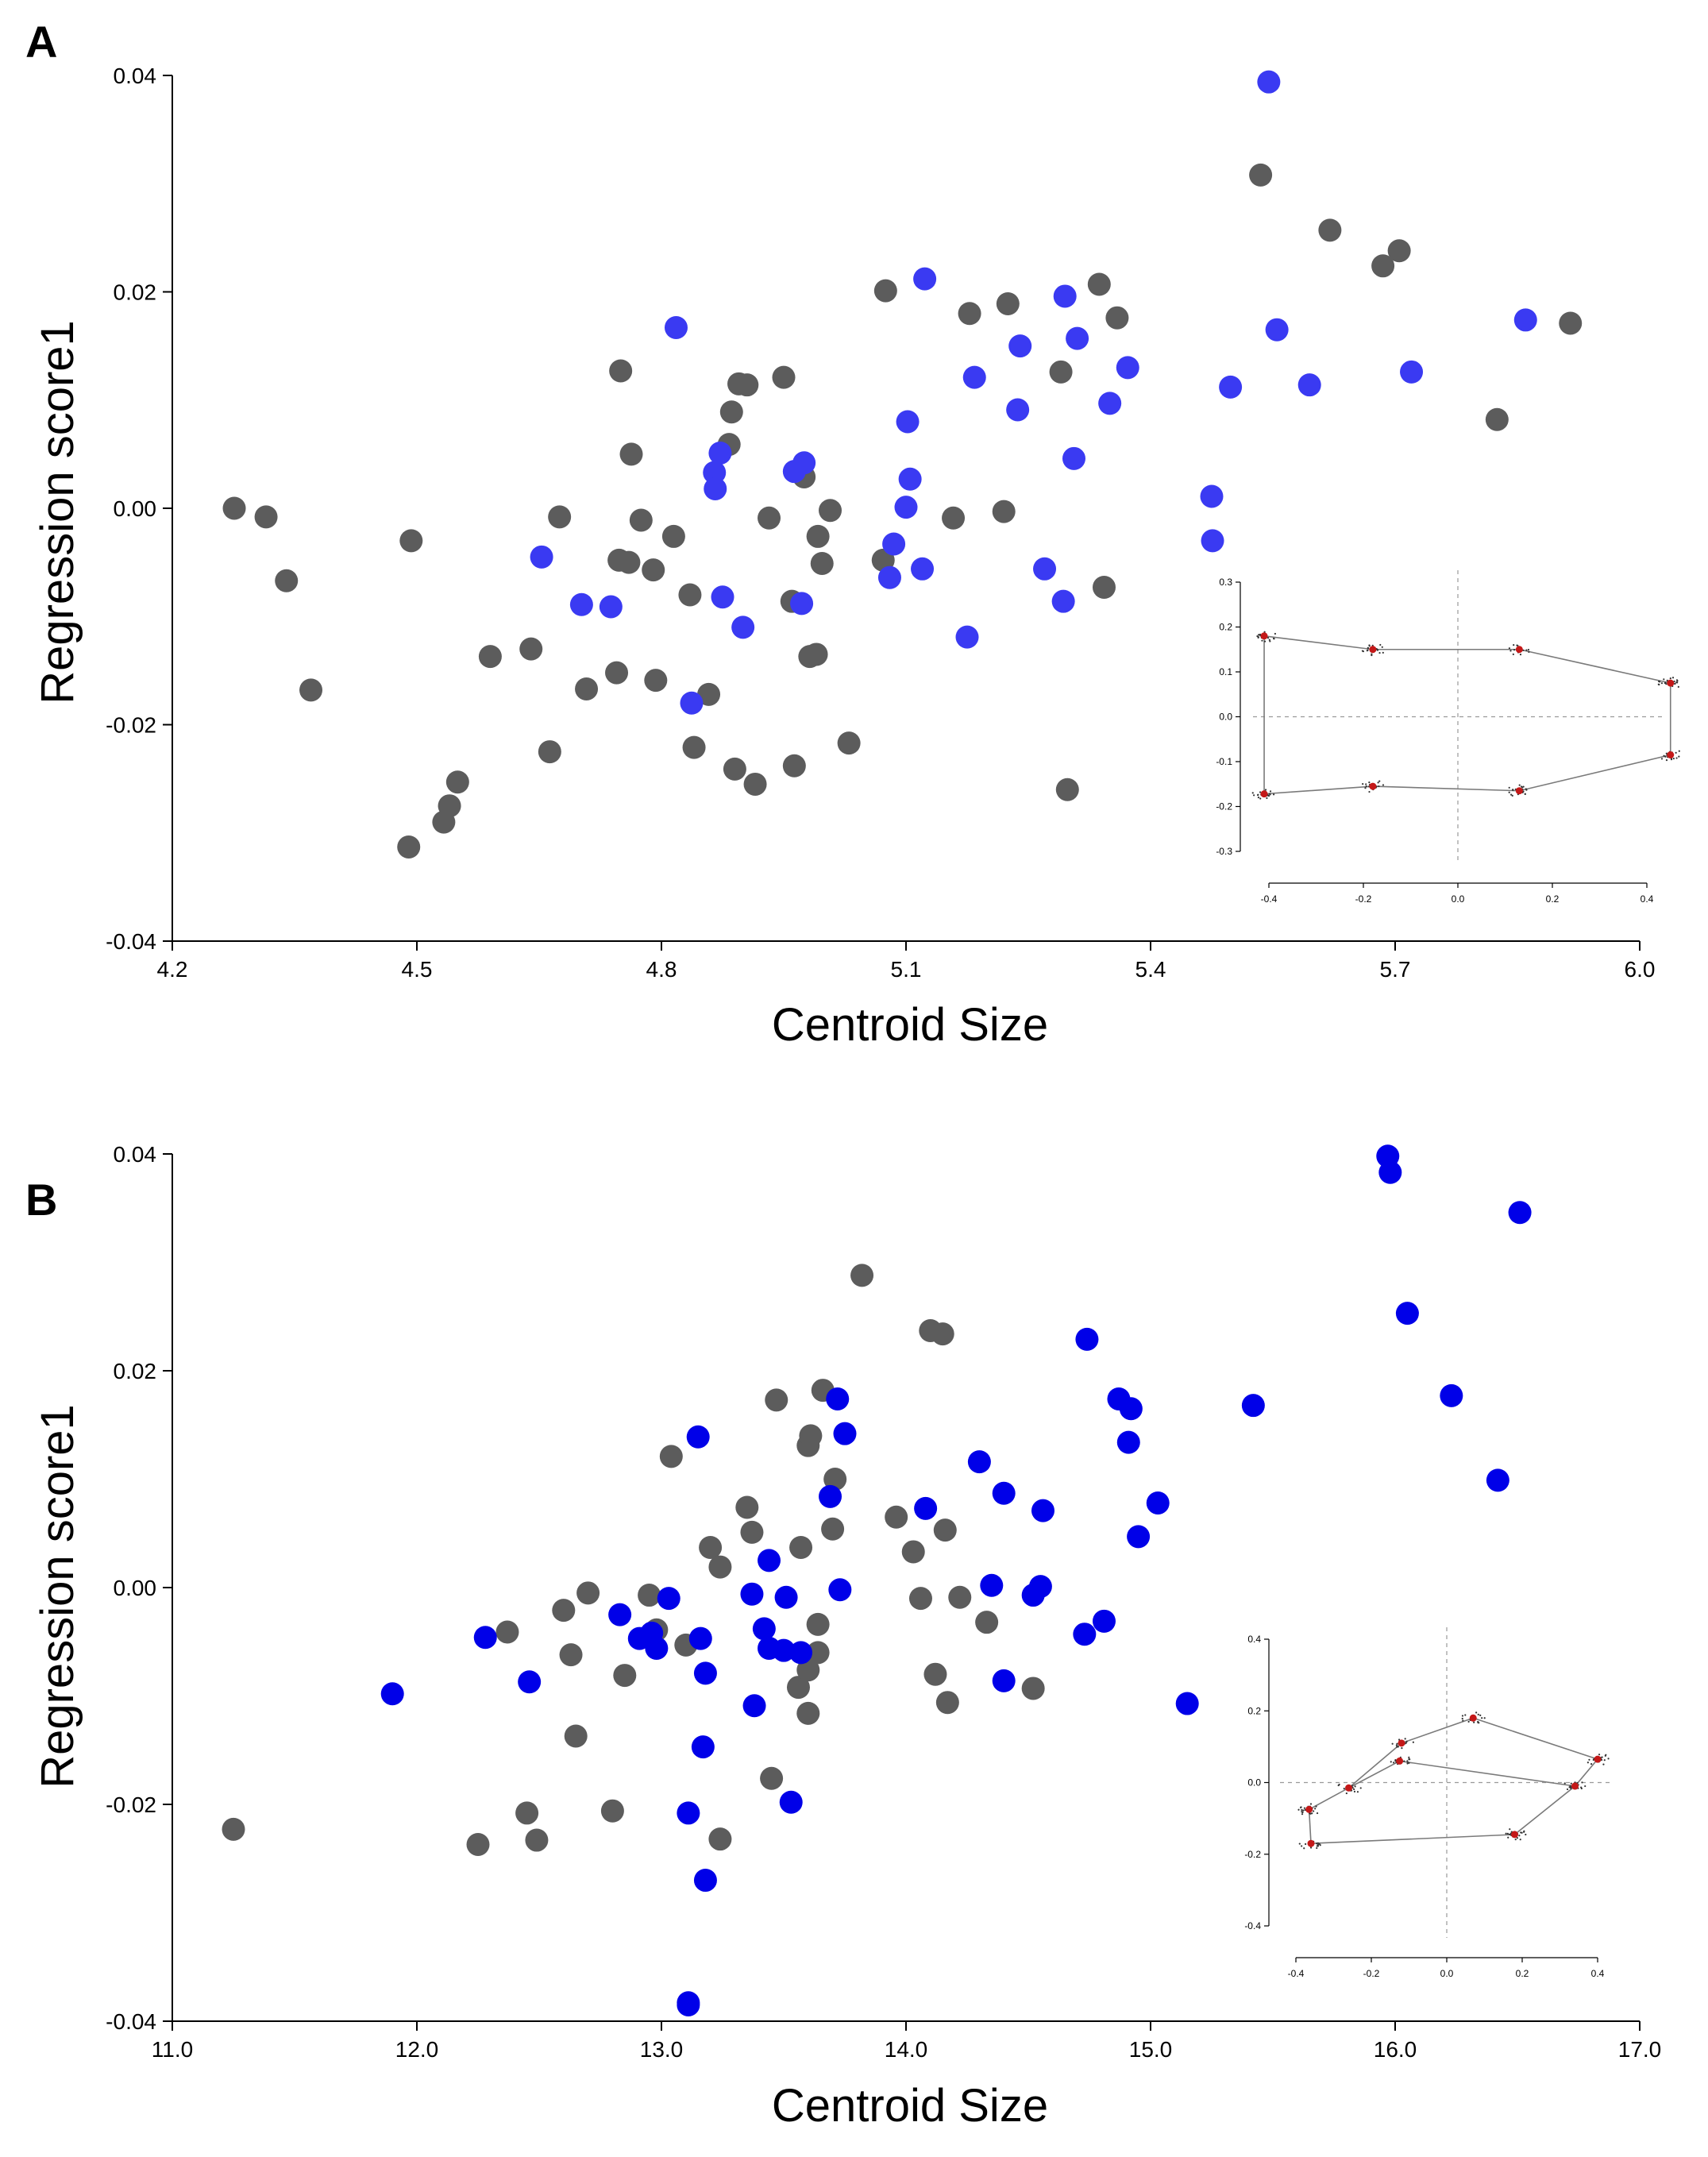  Describe the element at coordinates (136, 1588) in the screenshot. I see `panel-b-y-tick-label: 0.00` at that location.